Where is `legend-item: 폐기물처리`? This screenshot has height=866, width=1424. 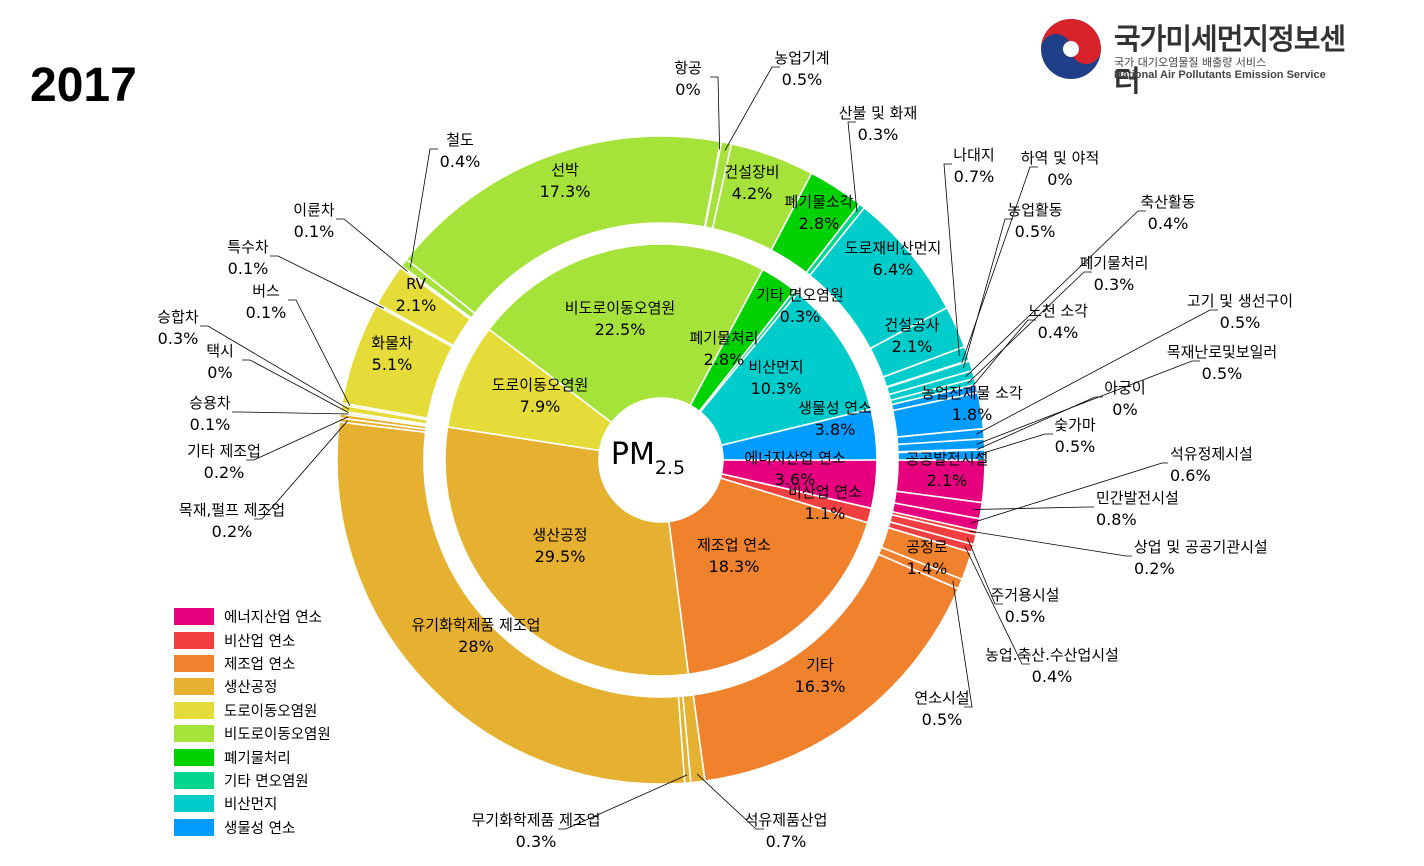
legend-item: 폐기물처리 is located at coordinates (252, 756).